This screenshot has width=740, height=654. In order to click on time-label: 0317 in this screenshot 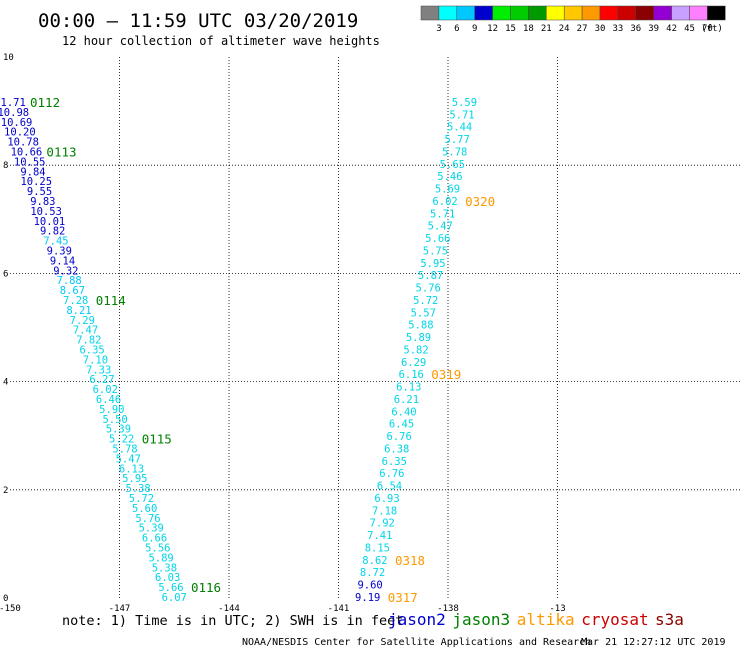, I will do `click(403, 597)`.